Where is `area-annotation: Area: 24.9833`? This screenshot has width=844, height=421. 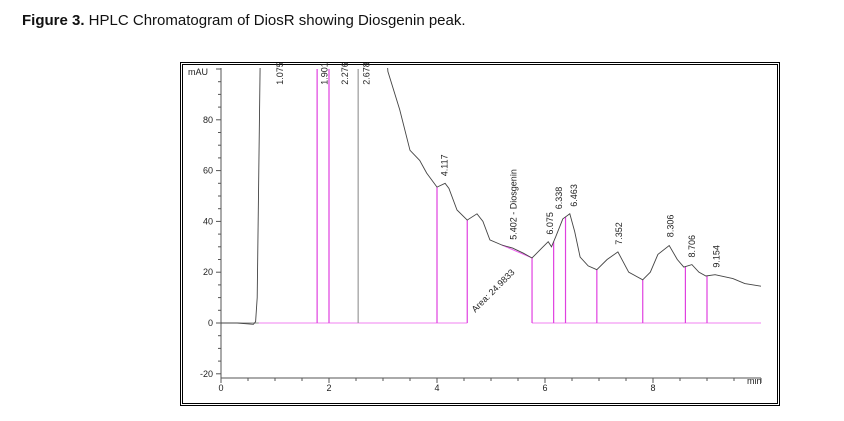 area-annotation: Area: 24.9833 is located at coordinates (493, 290).